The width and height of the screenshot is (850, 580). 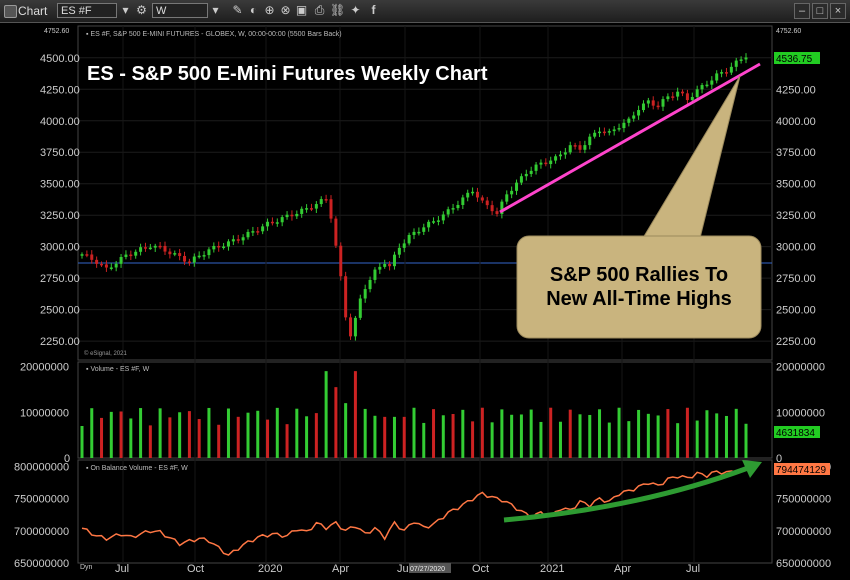 I want to click on time-tick: Oct, so click(x=480, y=569).